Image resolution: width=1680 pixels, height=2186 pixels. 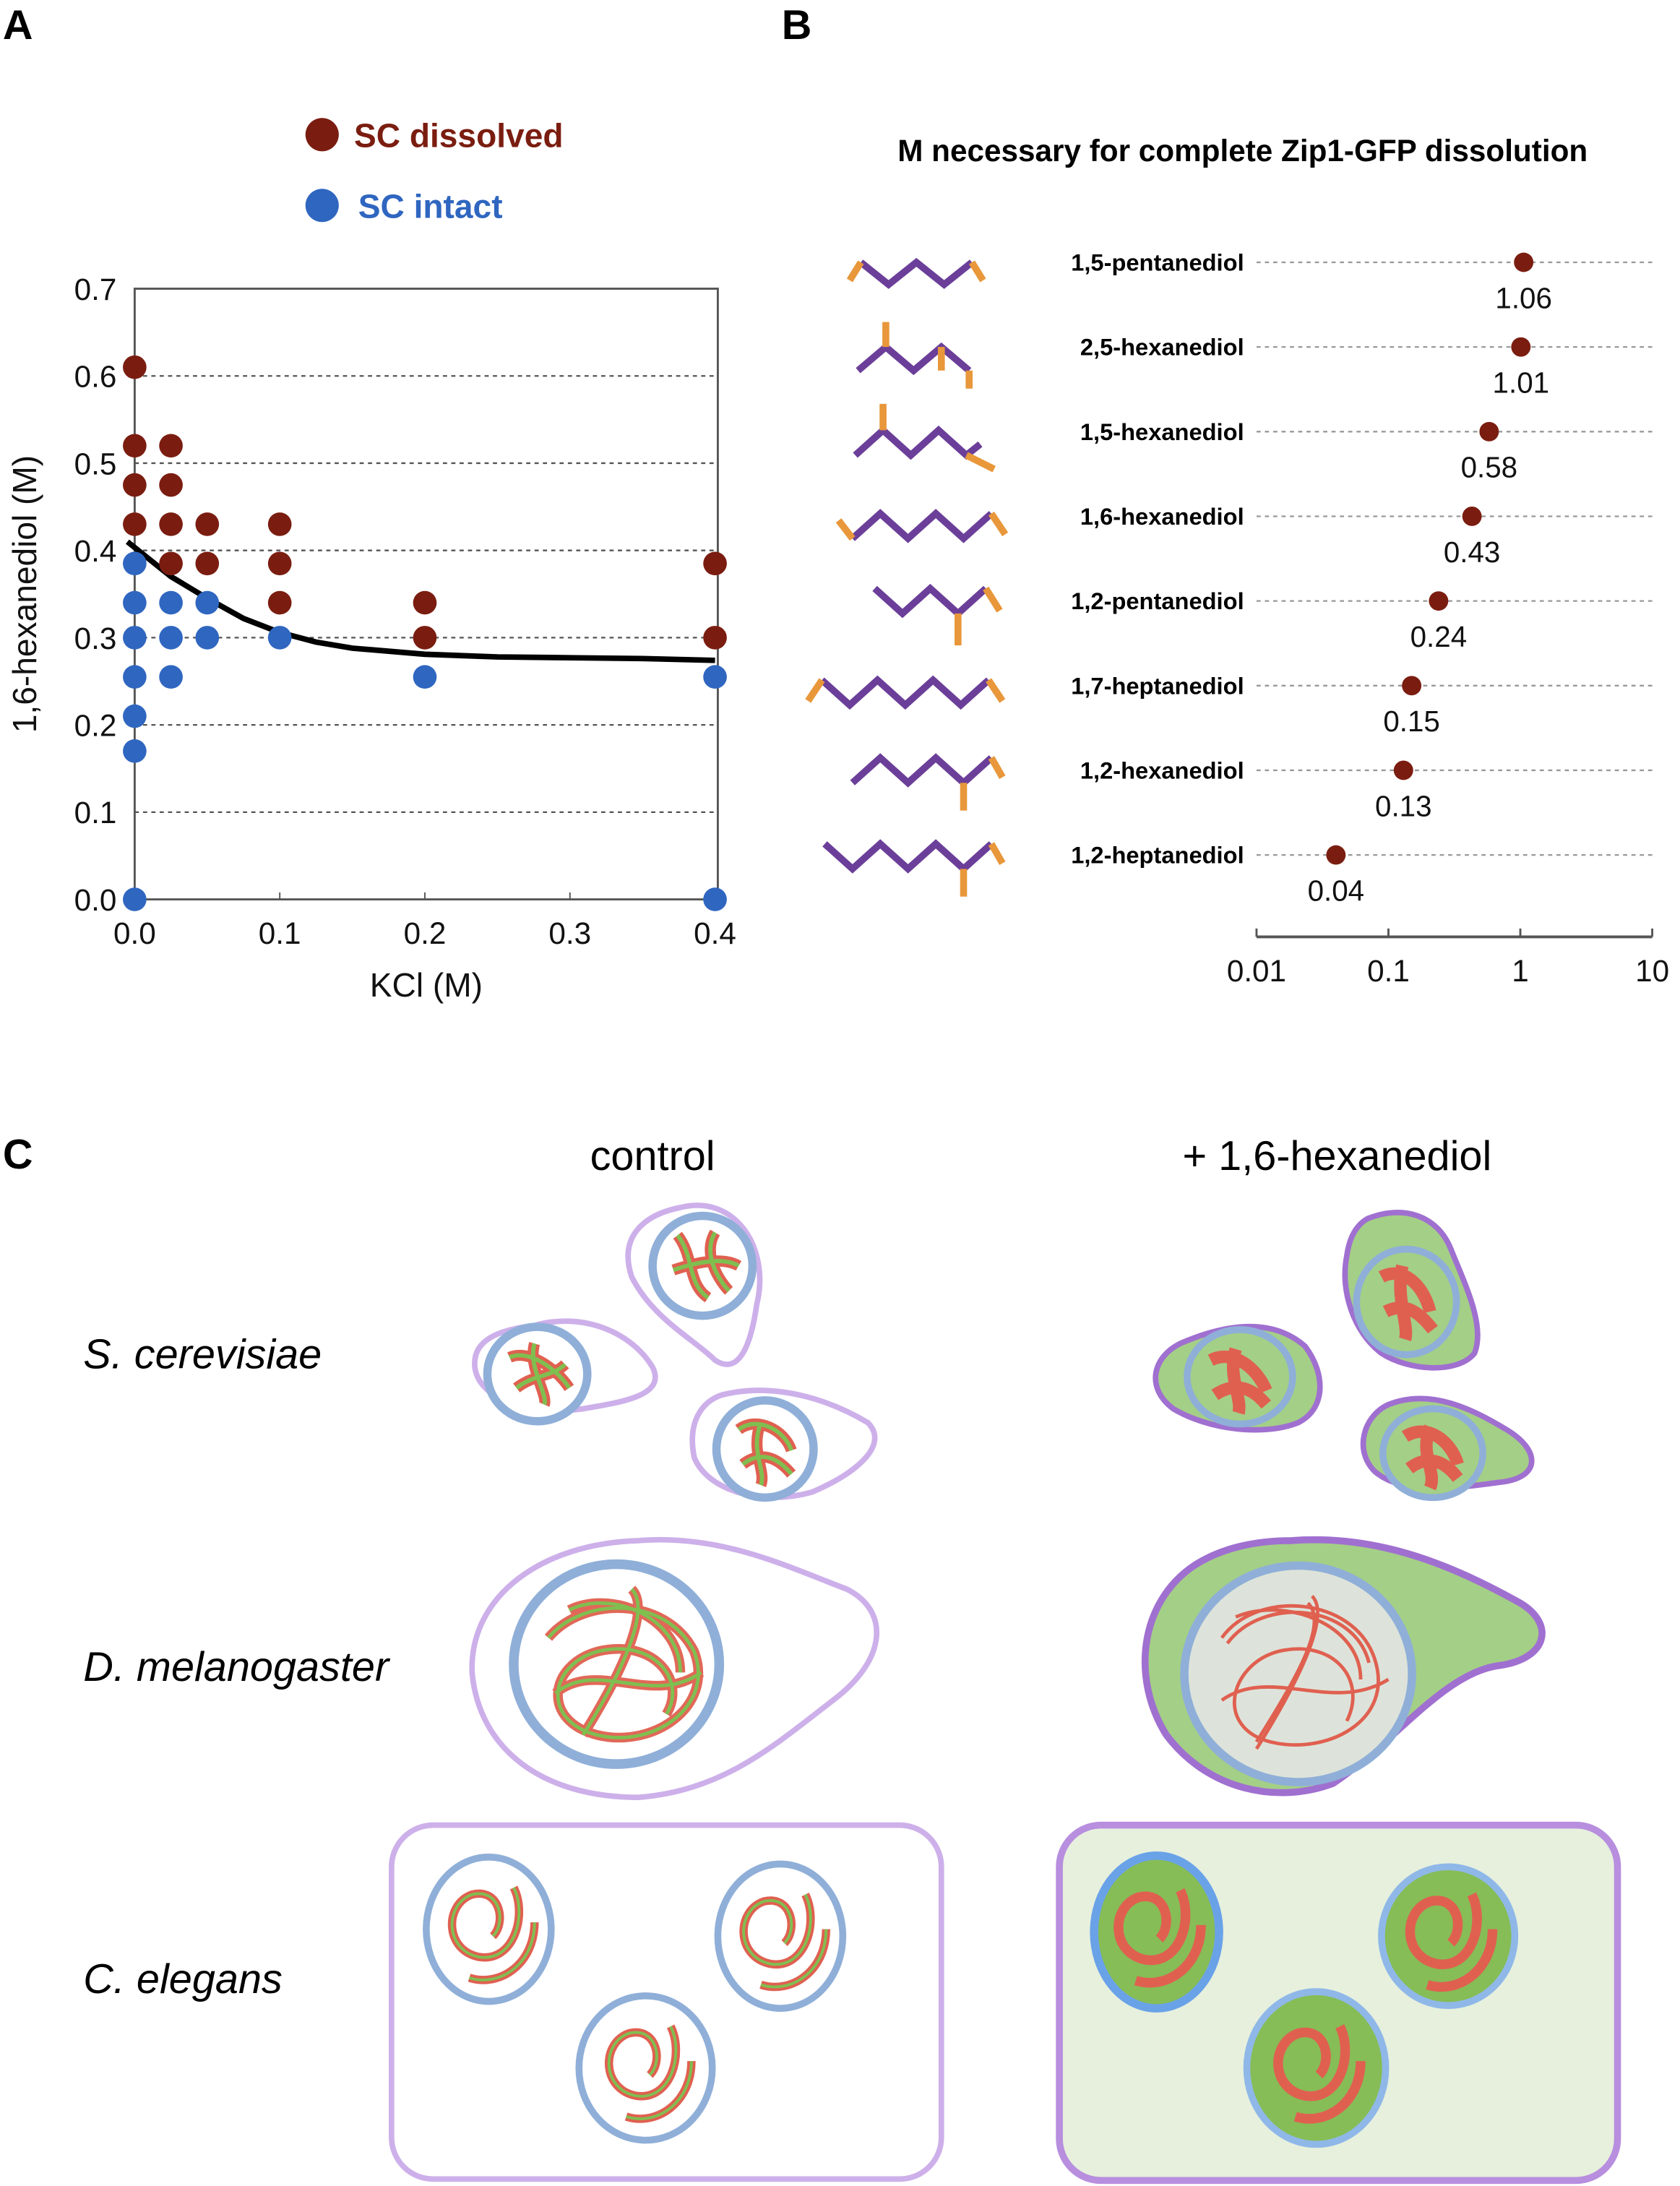 What do you see at coordinates (914, 868) in the screenshot?
I see `1,2-heptanediol-structure-icon` at bounding box center [914, 868].